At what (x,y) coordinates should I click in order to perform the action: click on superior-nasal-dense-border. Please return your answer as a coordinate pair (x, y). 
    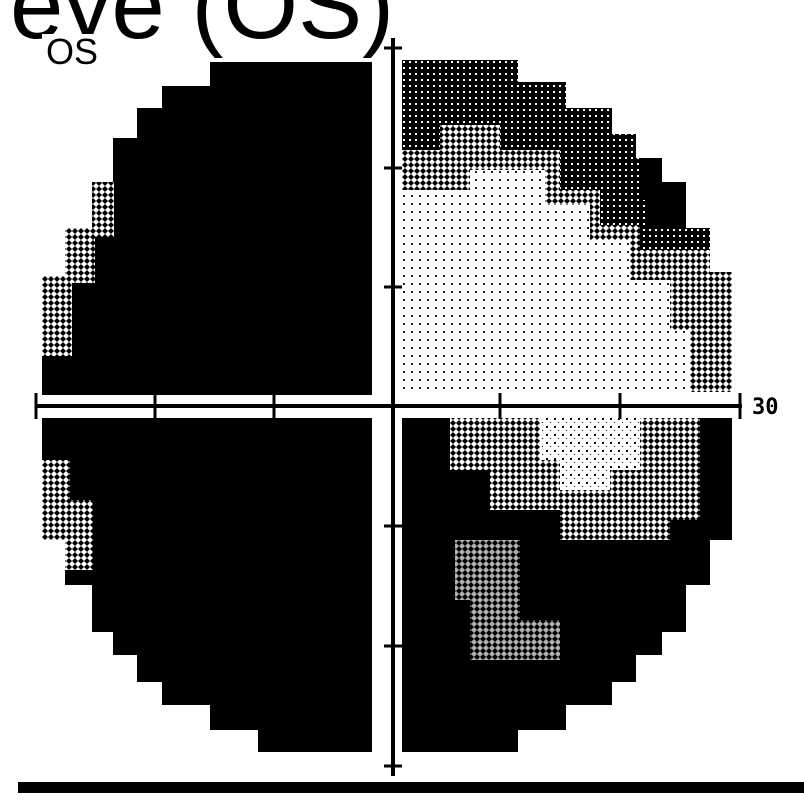
    Looking at the image, I should click on (556, 155).